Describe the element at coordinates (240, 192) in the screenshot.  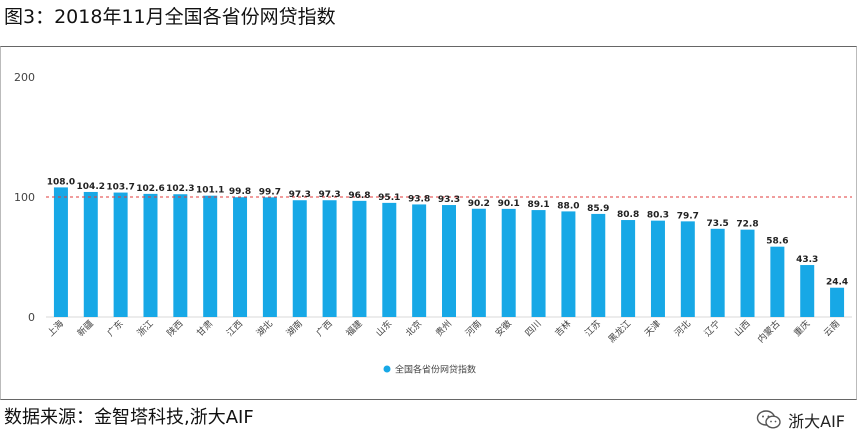
I see `data-label: 99.8` at that location.